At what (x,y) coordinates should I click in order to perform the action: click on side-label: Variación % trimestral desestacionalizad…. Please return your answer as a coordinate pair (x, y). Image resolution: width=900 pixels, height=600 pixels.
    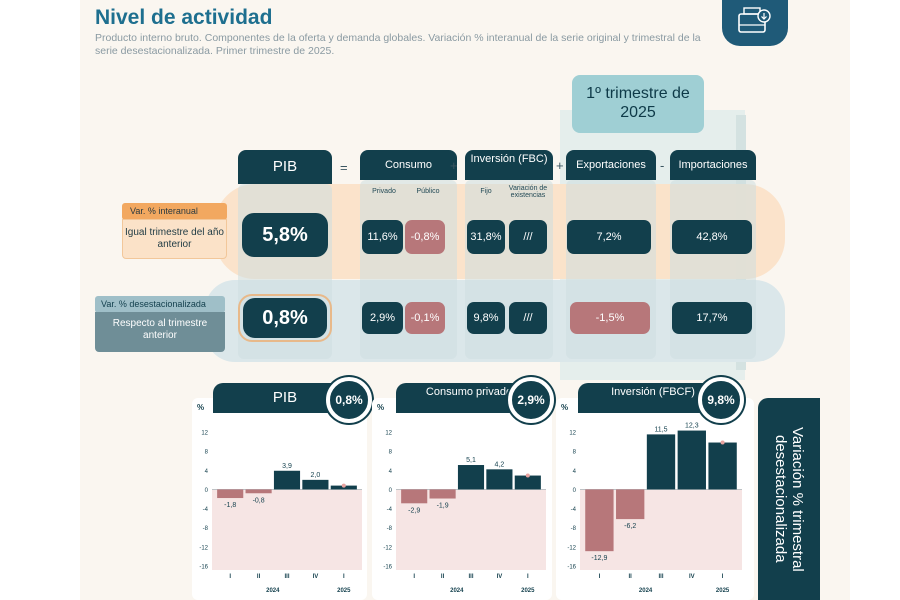
    Looking at the image, I should click on (789, 499).